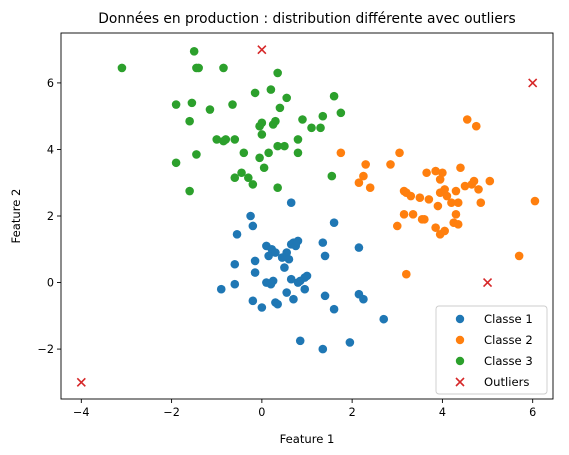 This screenshot has width=569, height=455. I want to click on y-tick-label: 2, so click(50, 216).